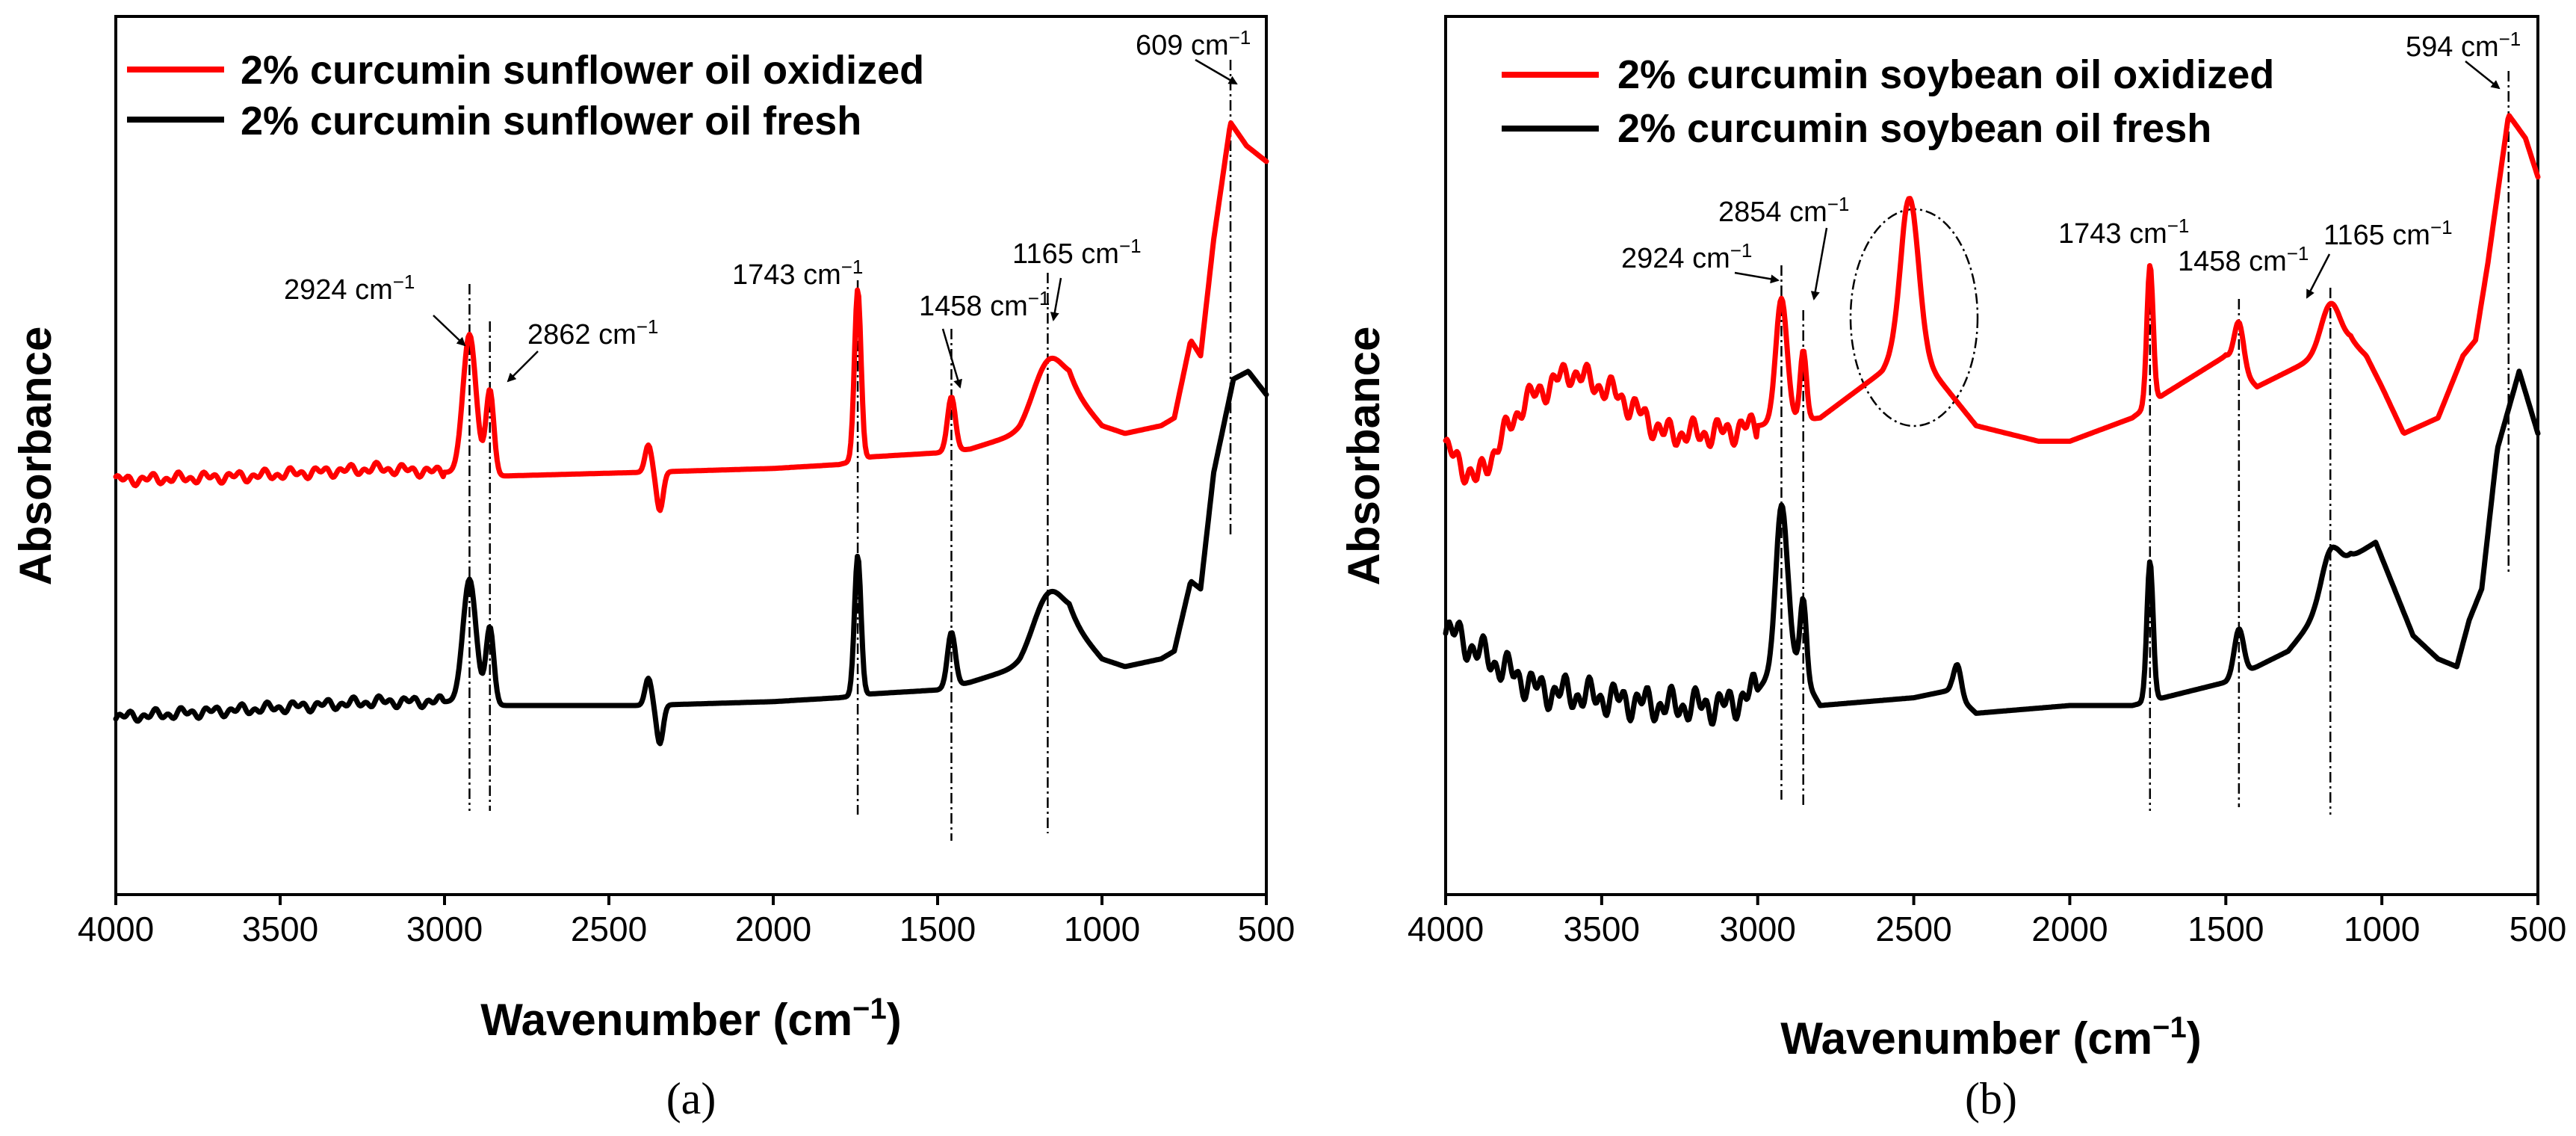 Image resolution: width=2576 pixels, height=1136 pixels. What do you see at coordinates (686, 921) in the screenshot?
I see `panel-a-x-ticks: 4000 3500 3000 2500 2000 1500 1000 500` at bounding box center [686, 921].